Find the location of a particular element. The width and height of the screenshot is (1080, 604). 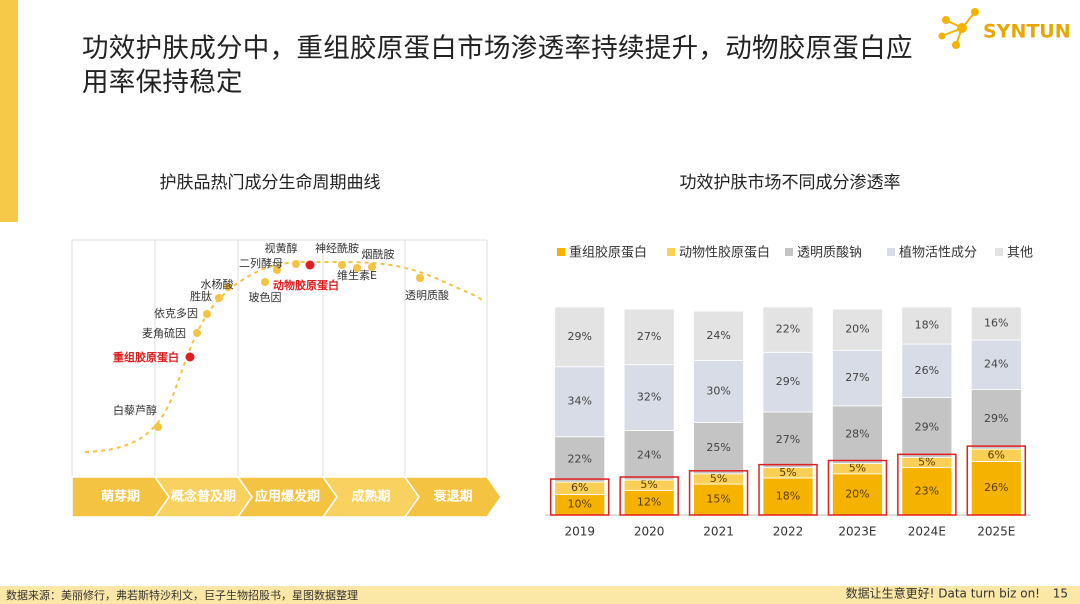

value-label: 32% is located at coordinates (649, 397).